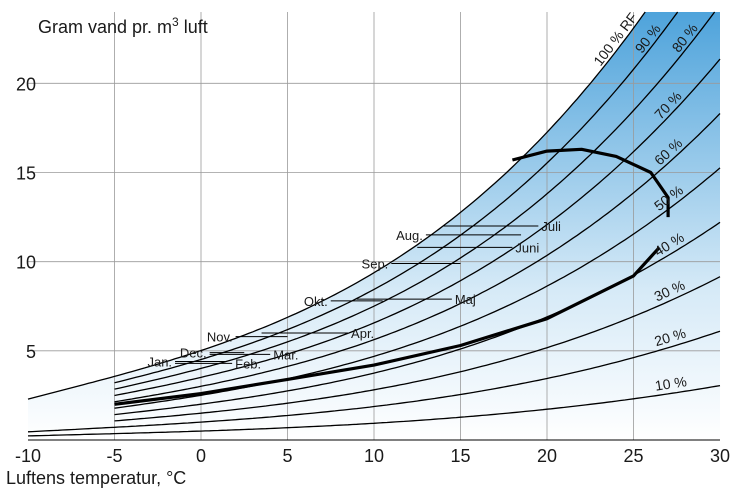  What do you see at coordinates (362, 333) in the screenshot?
I see `month-label: Apr.` at bounding box center [362, 333].